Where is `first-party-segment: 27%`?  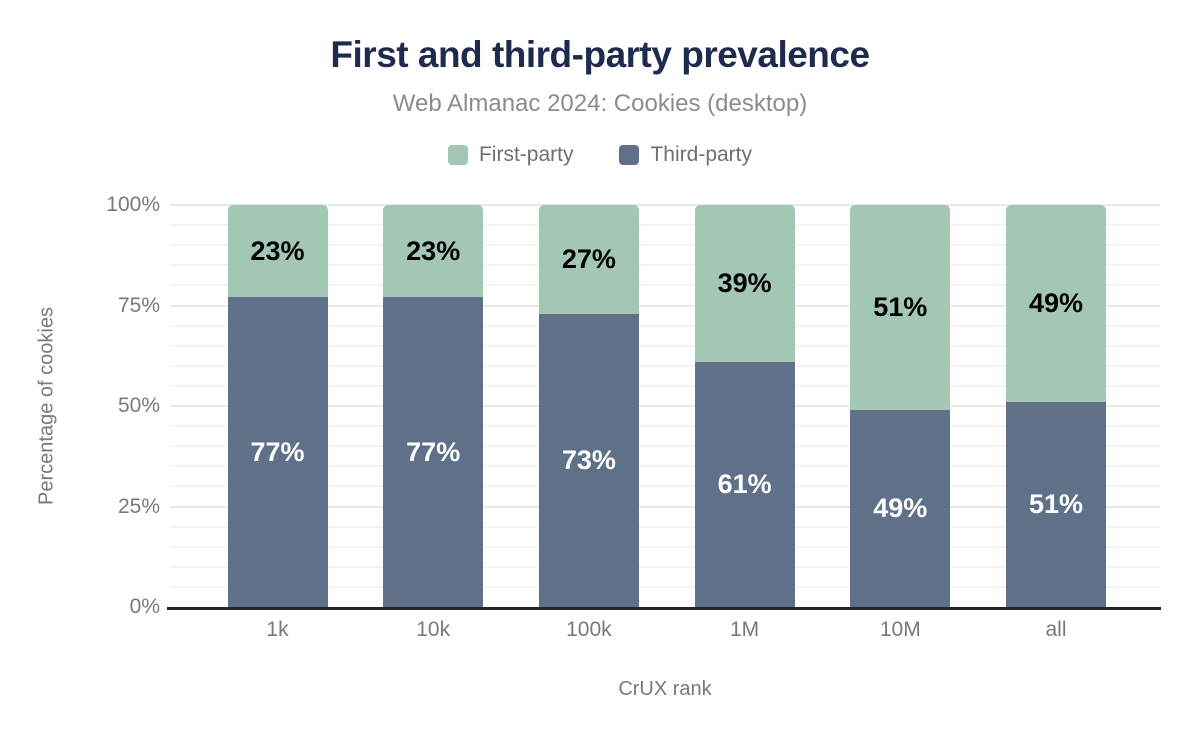 first-party-segment: 27% is located at coordinates (588, 259).